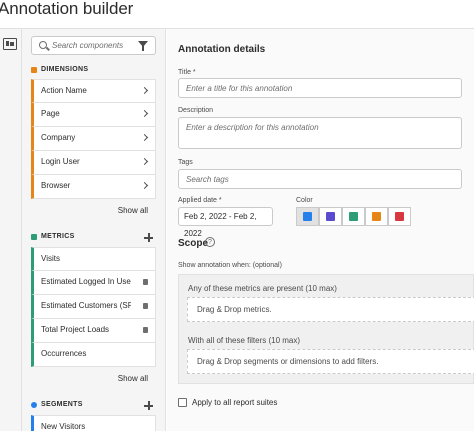  Describe the element at coordinates (62, 404) in the screenshot. I see `segments-label: SEGMENTS` at that location.